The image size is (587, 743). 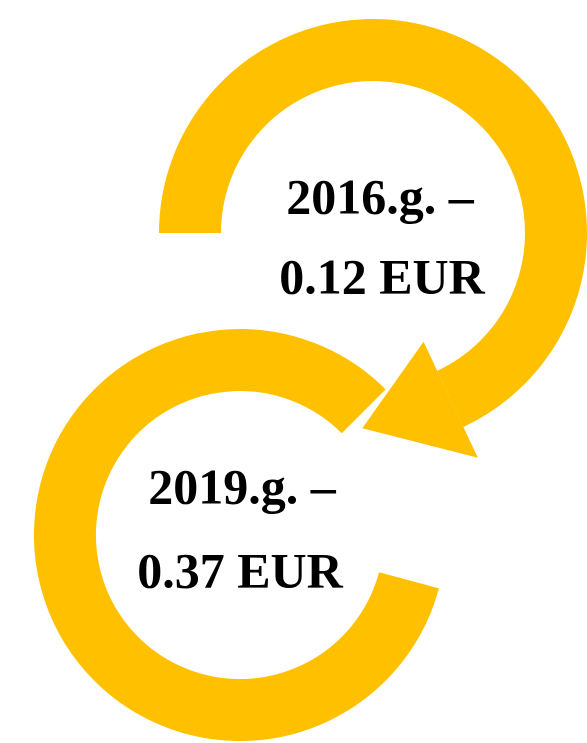 What do you see at coordinates (242, 486) in the screenshot?
I see `bottom-label-line-1: 2019.g. –` at bounding box center [242, 486].